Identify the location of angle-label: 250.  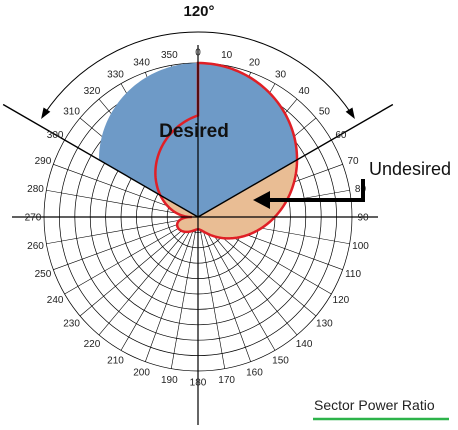
(43, 274).